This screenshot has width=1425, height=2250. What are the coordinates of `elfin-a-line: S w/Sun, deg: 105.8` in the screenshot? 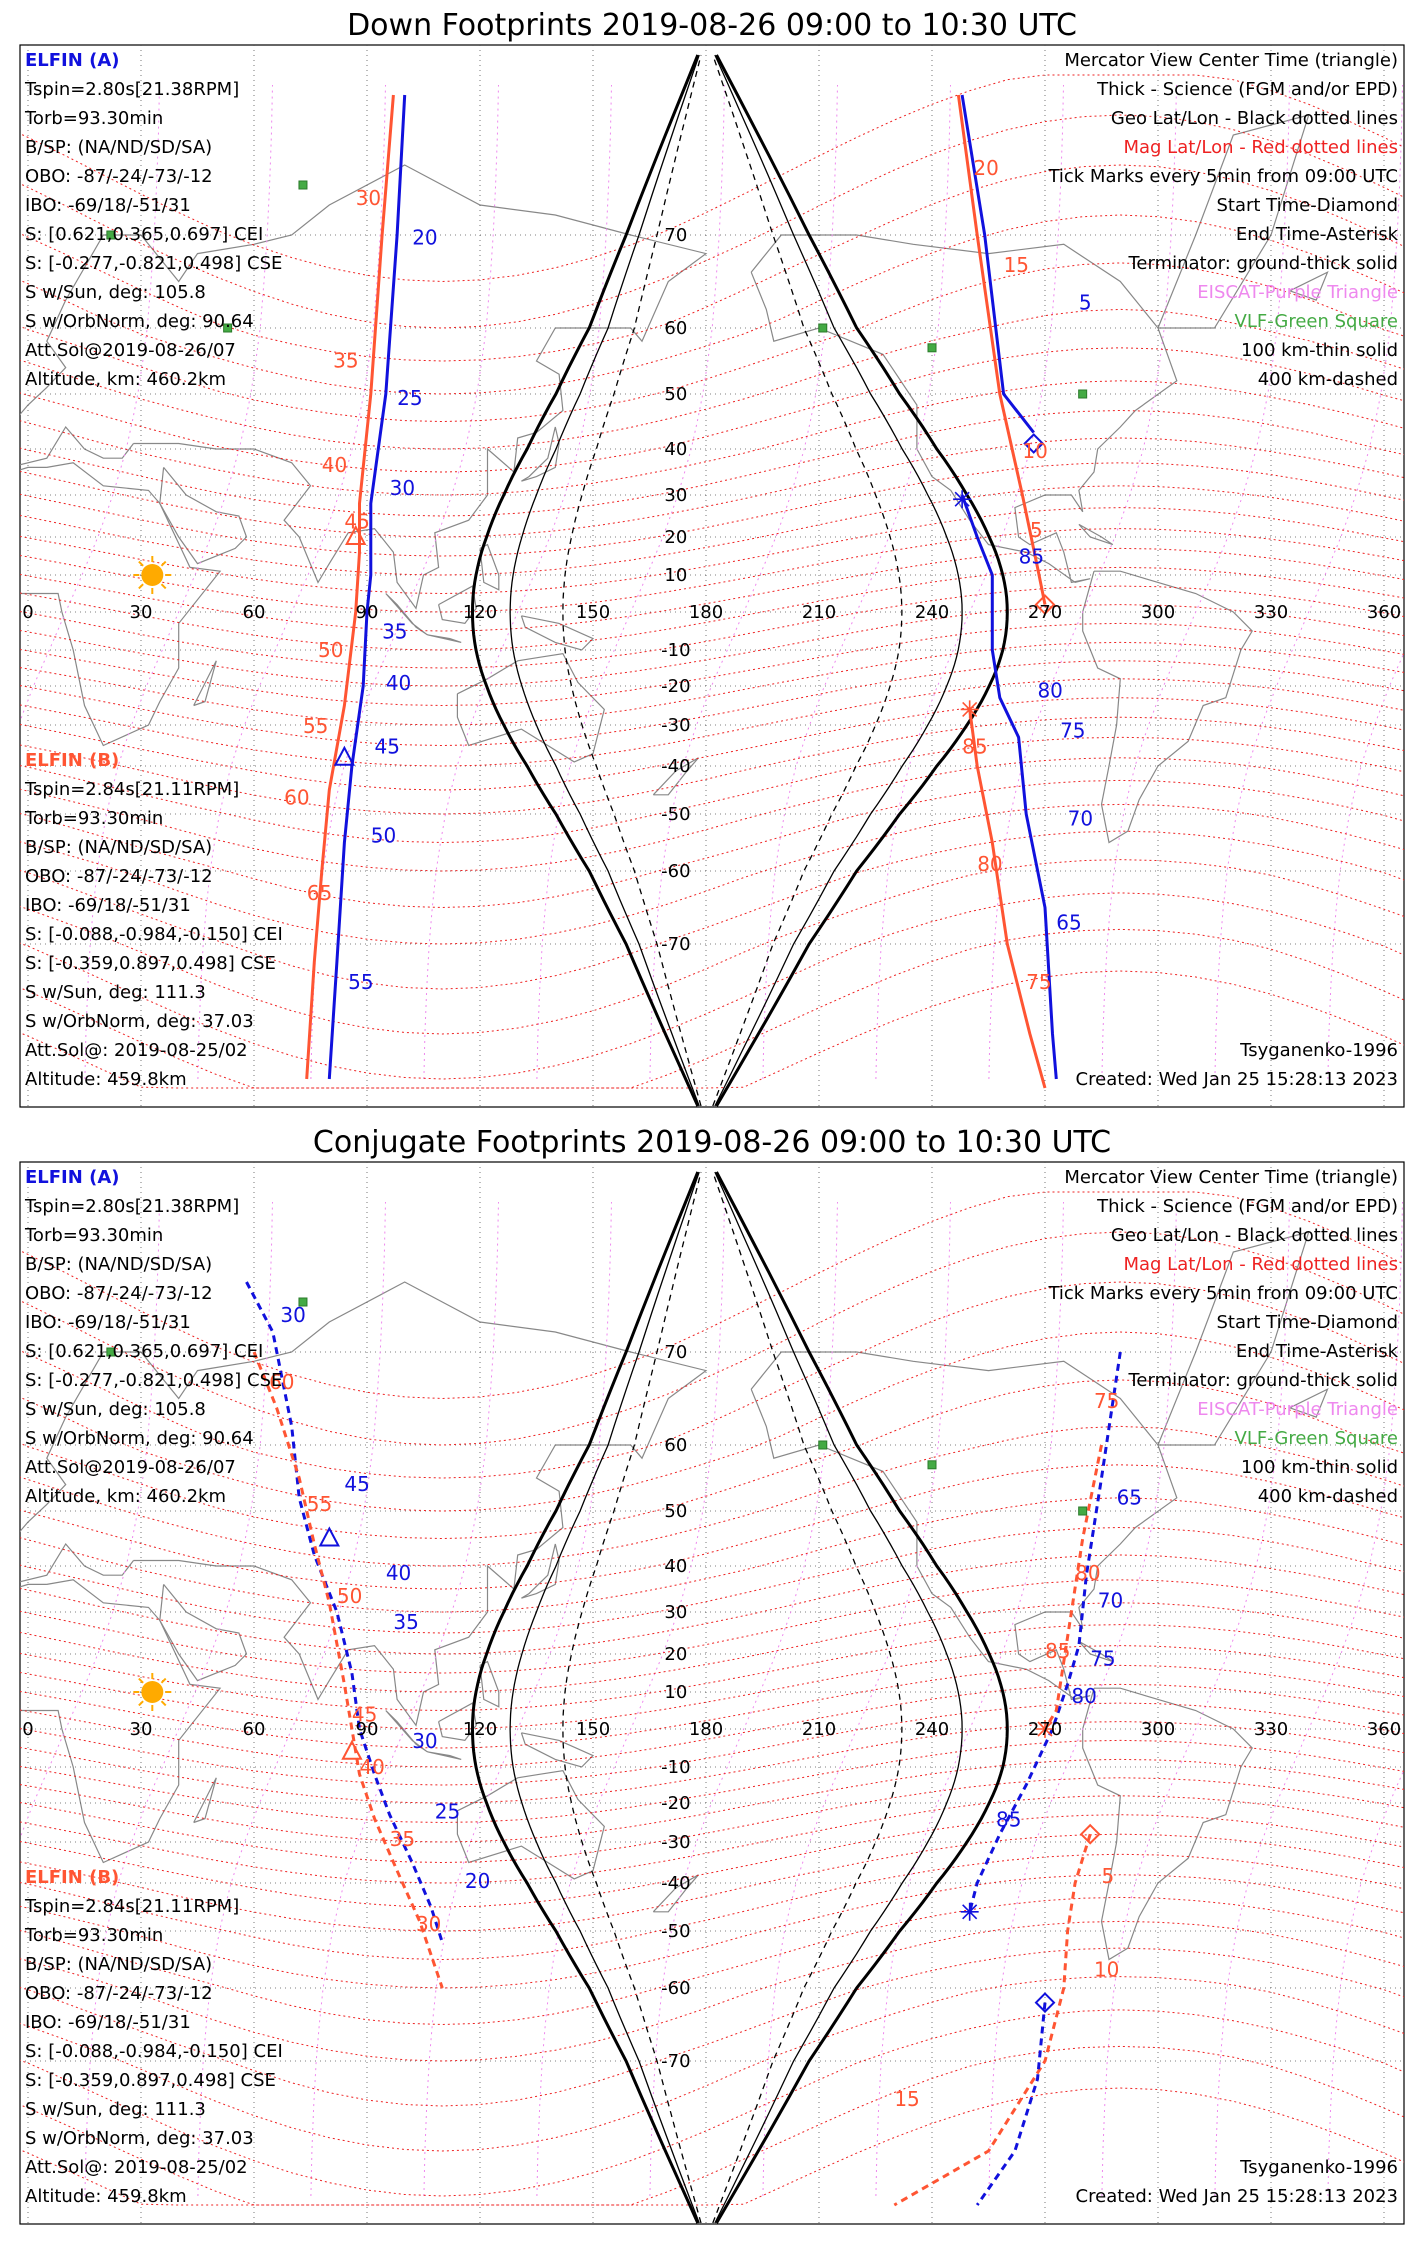 It's located at (115, 292).